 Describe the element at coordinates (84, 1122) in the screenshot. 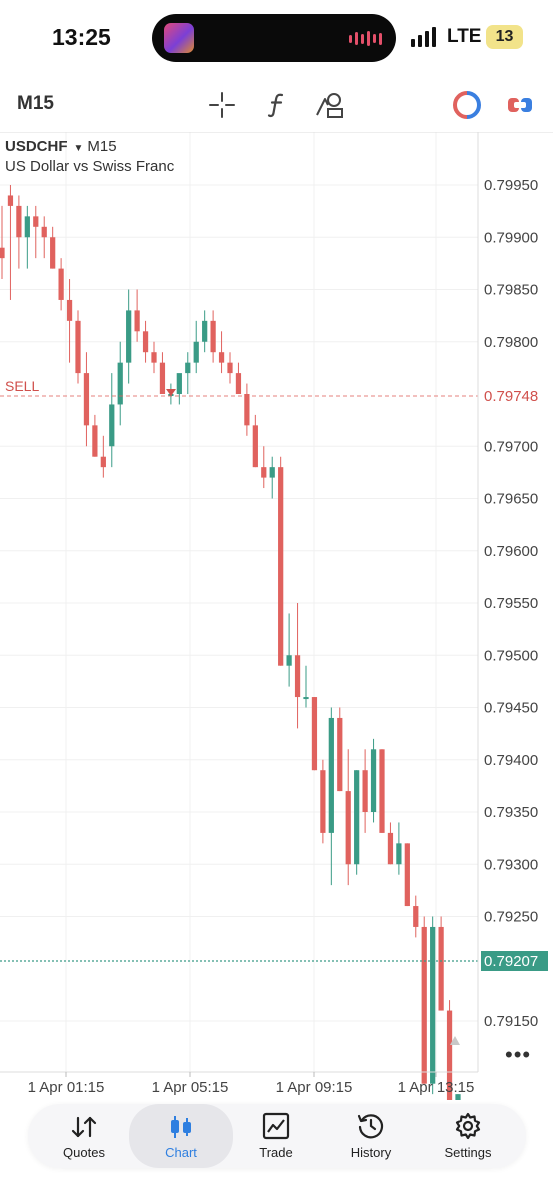

I see `quotes-icon` at that location.